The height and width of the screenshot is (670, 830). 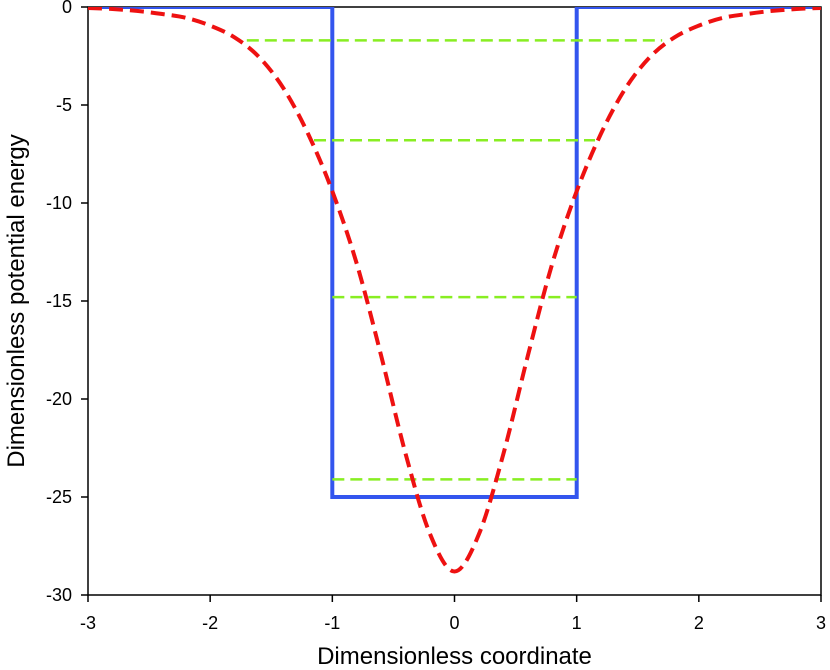 What do you see at coordinates (59, 497) in the screenshot?
I see `y-tick-label: -25` at bounding box center [59, 497].